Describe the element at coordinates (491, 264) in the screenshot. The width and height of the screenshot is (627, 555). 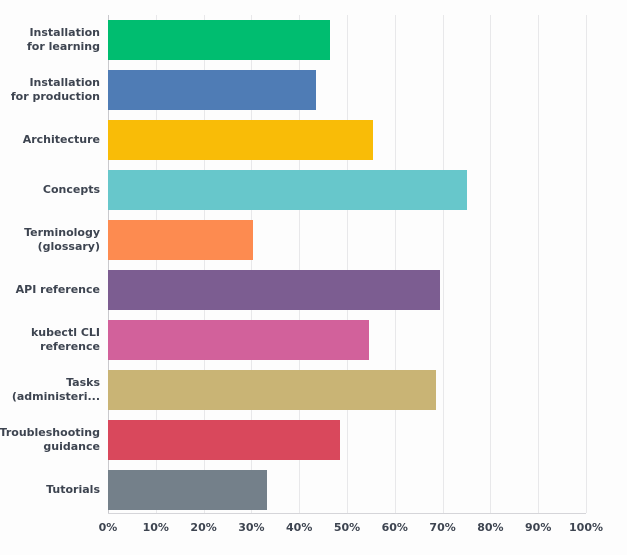
I see `gridline-80pct` at that location.